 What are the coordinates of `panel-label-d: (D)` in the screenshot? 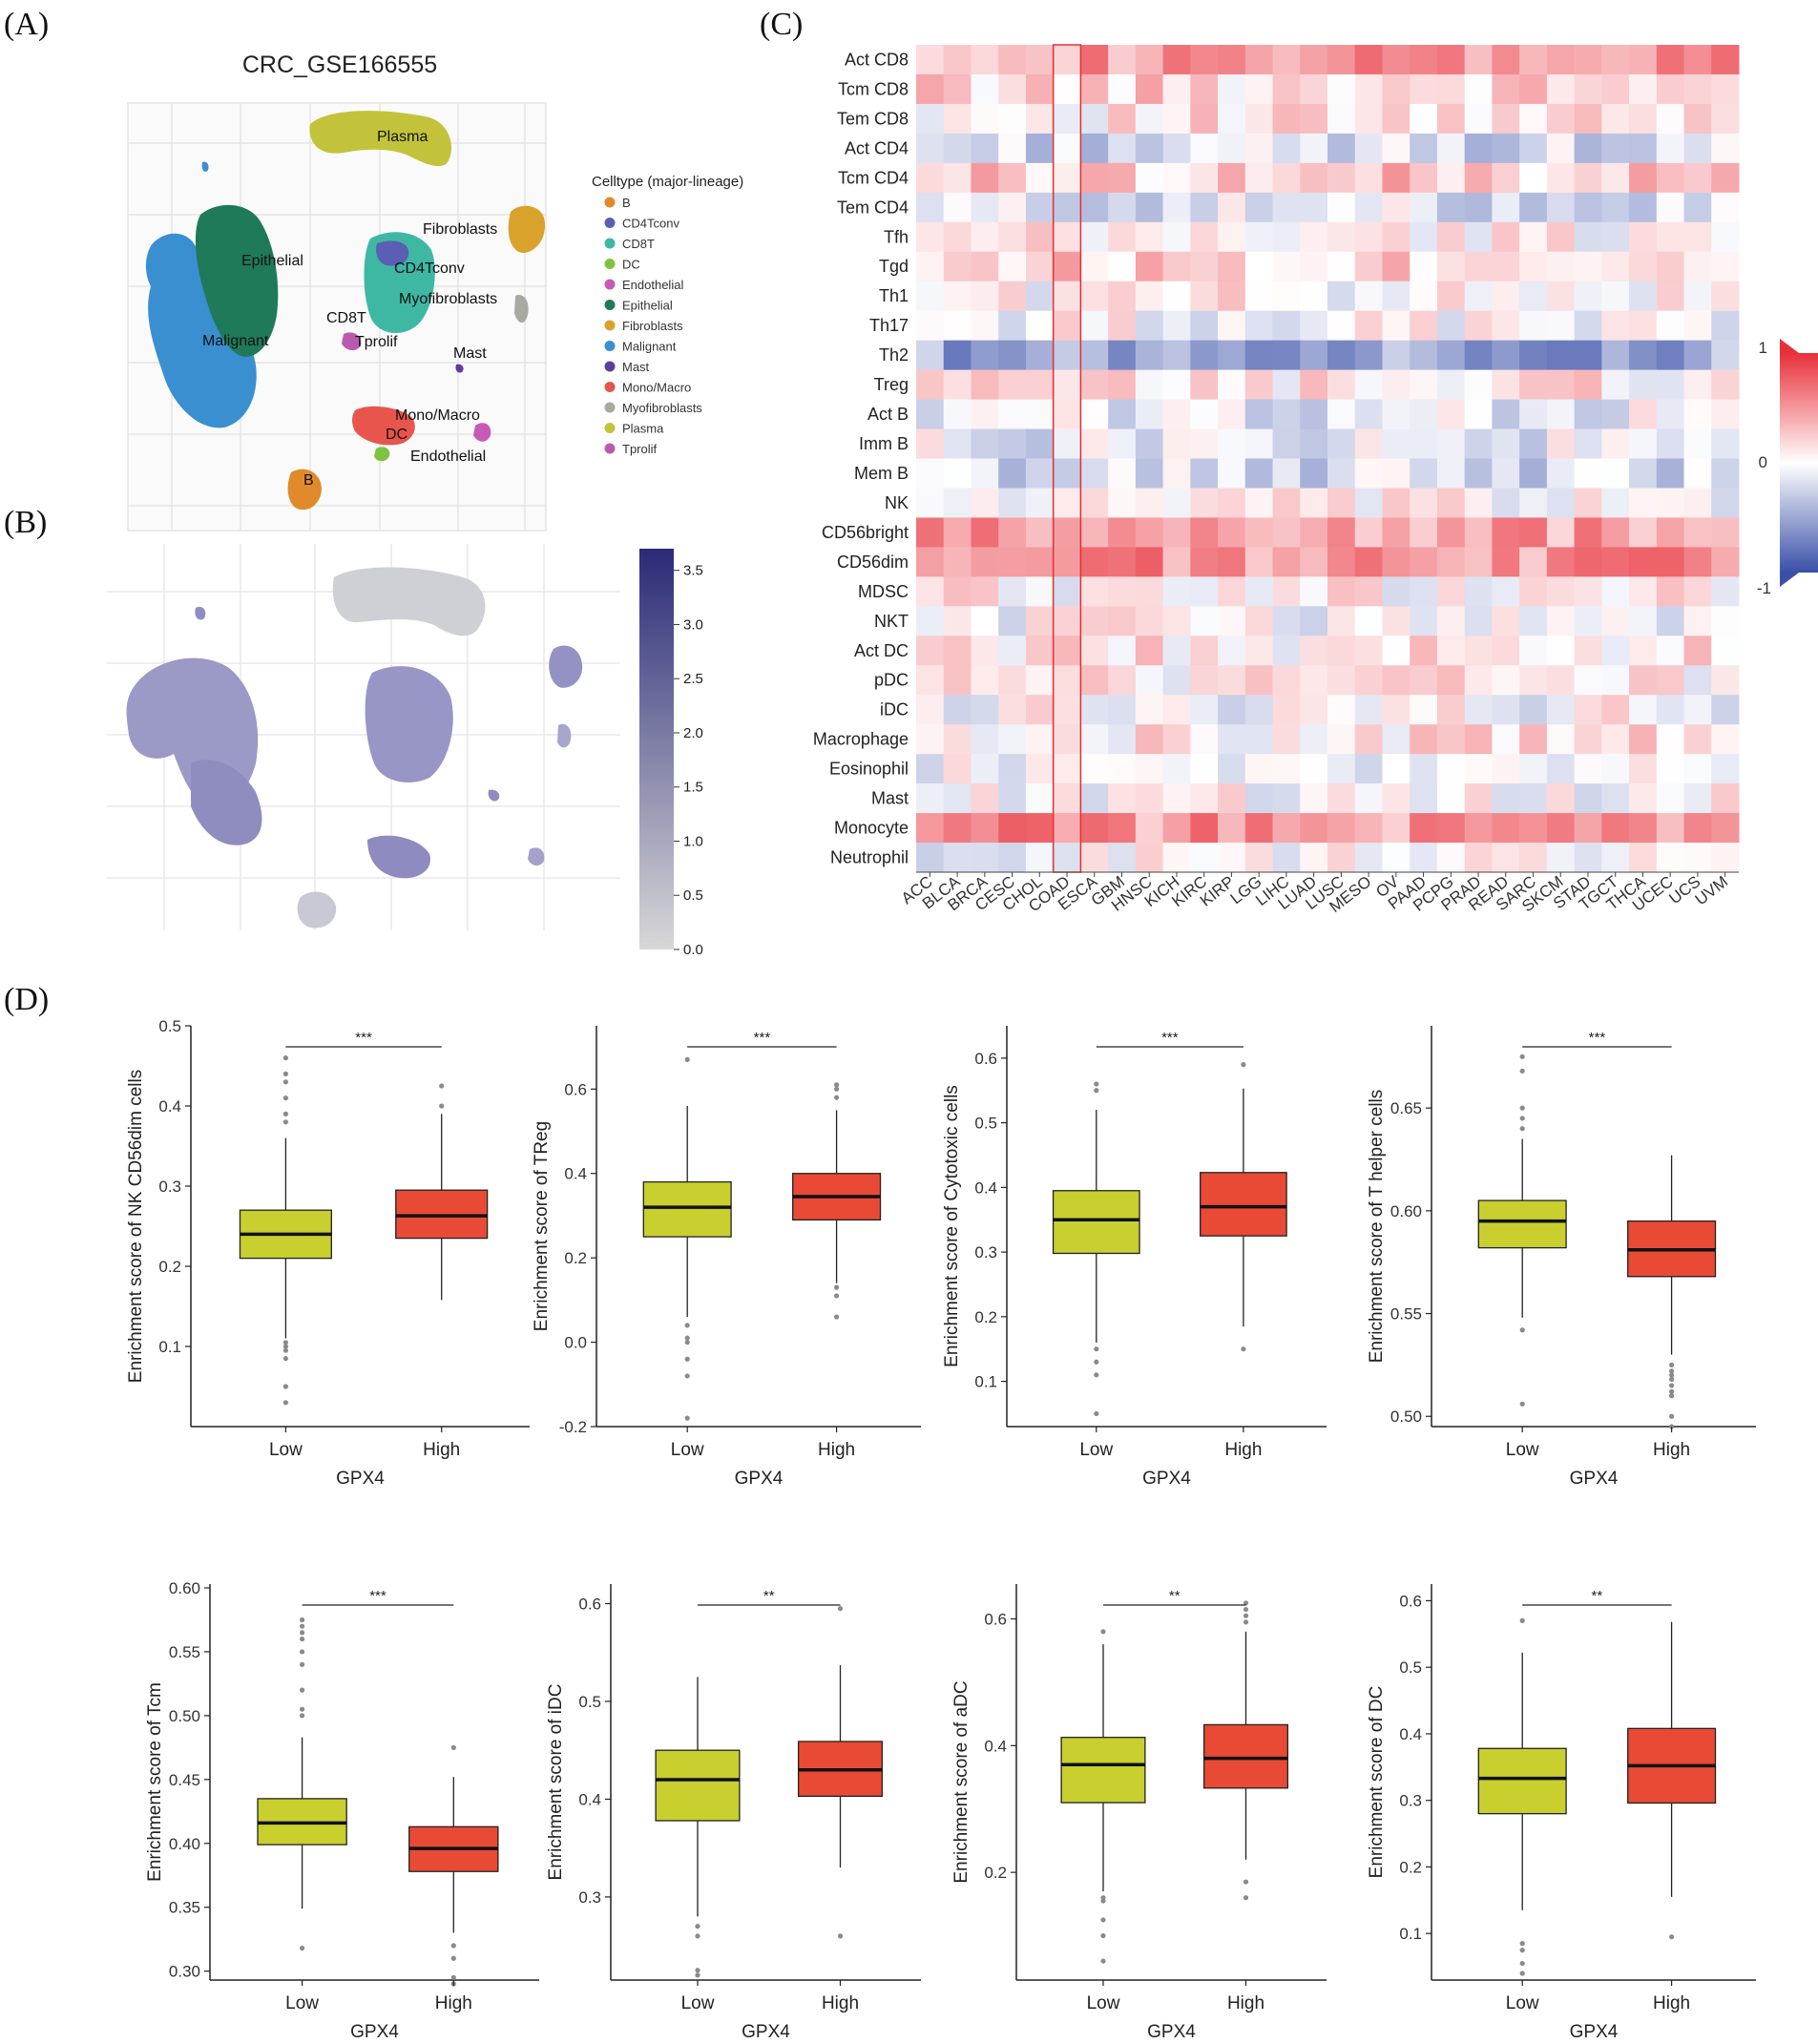 It's located at (26, 1000).